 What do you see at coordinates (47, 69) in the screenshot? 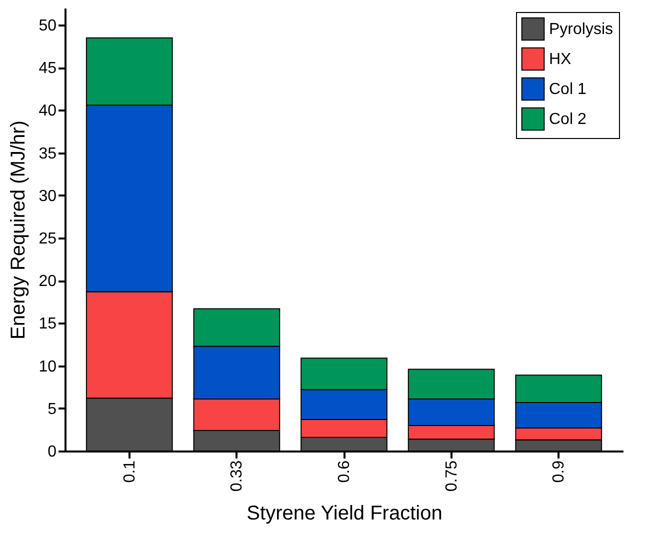
I see `y-tick-label: 45` at bounding box center [47, 69].